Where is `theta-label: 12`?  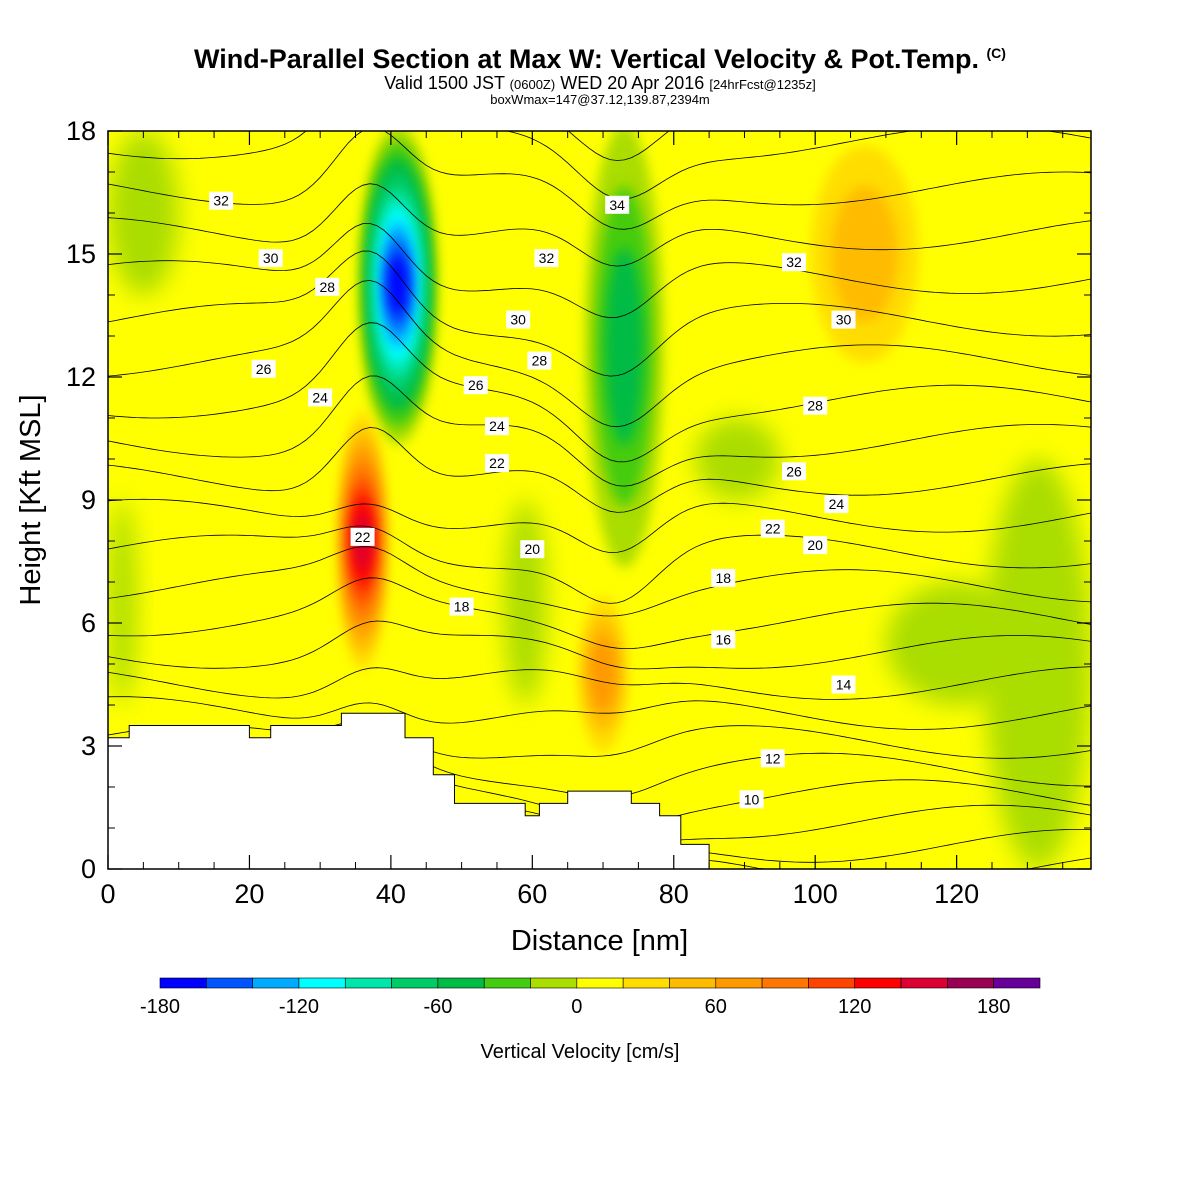
theta-label: 12 is located at coordinates (772, 758).